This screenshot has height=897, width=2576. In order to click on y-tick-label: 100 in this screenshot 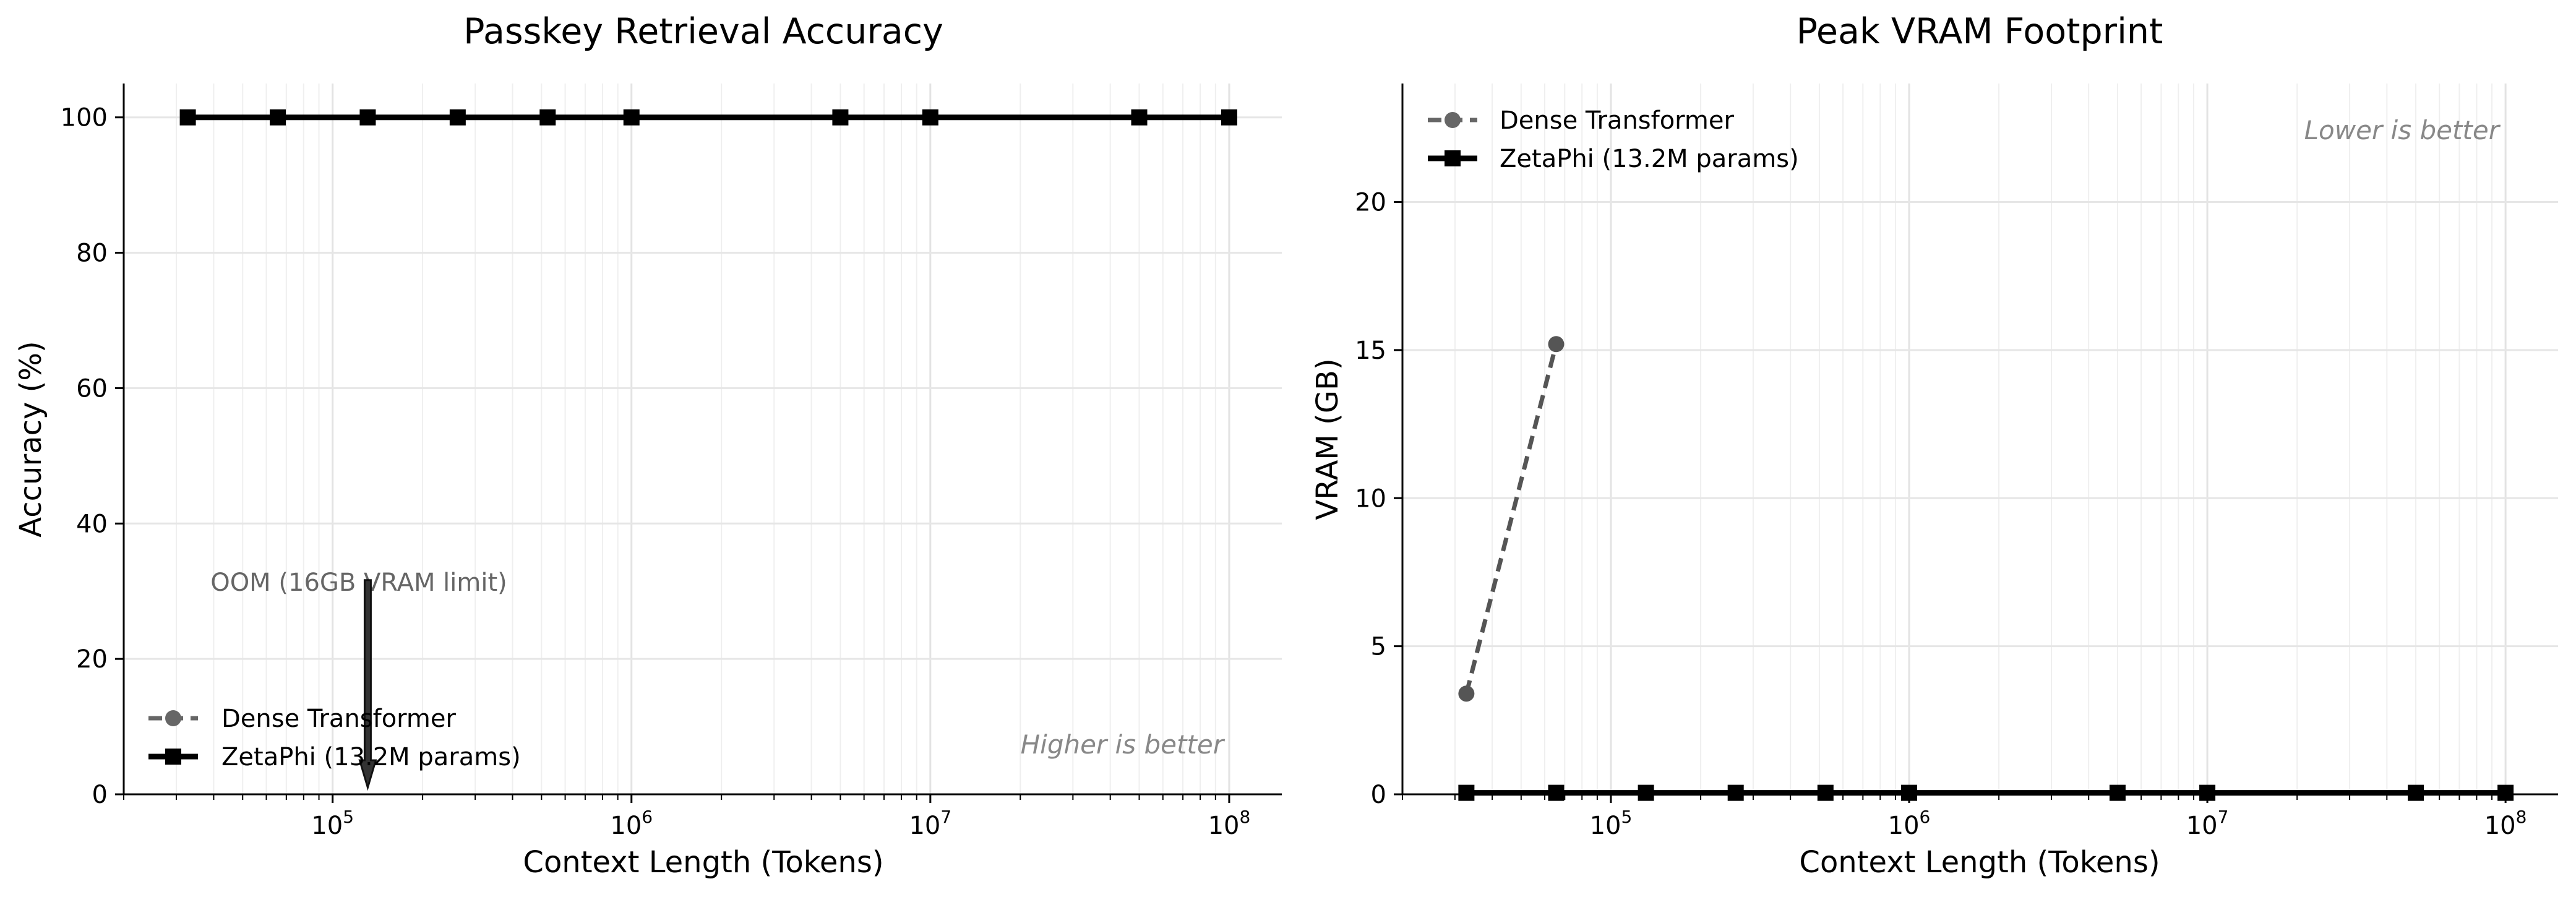, I will do `click(84, 118)`.